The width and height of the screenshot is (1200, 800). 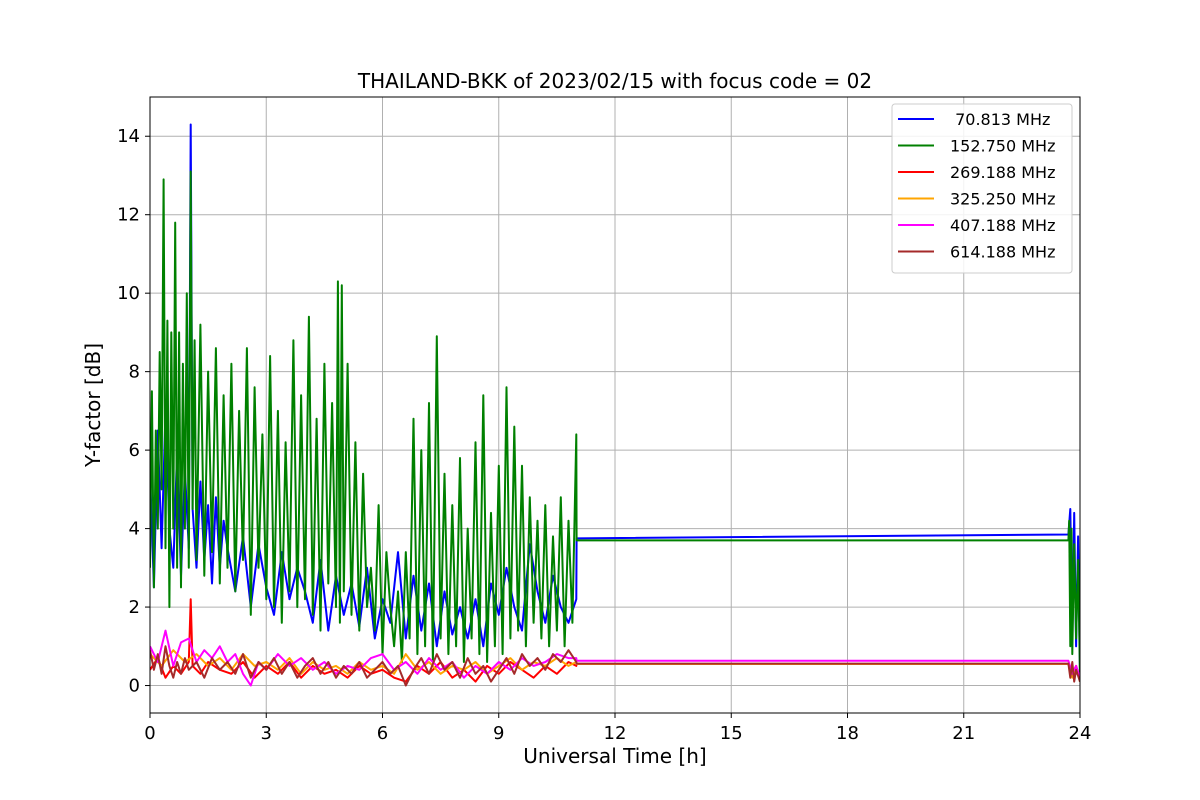 What do you see at coordinates (134, 372) in the screenshot?
I see `y-tick-label: 8` at bounding box center [134, 372].